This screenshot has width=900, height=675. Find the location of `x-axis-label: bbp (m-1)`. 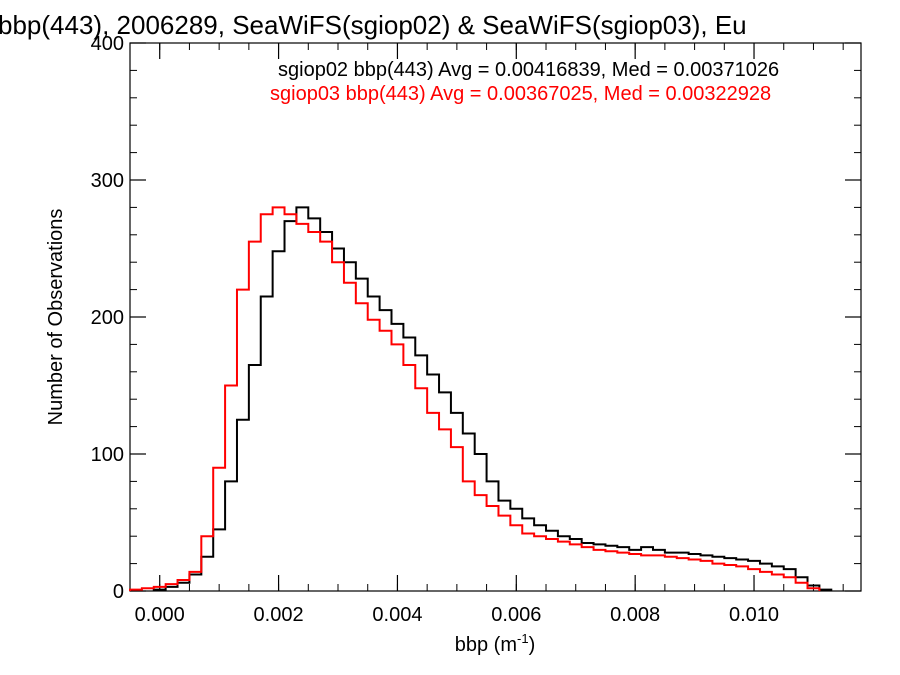

x-axis-label: bbp (m-1) is located at coordinates (495, 643).